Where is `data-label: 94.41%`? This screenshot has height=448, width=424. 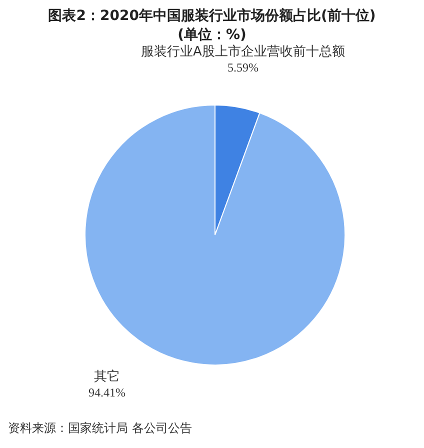 data-label: 94.41% is located at coordinates (107, 393).